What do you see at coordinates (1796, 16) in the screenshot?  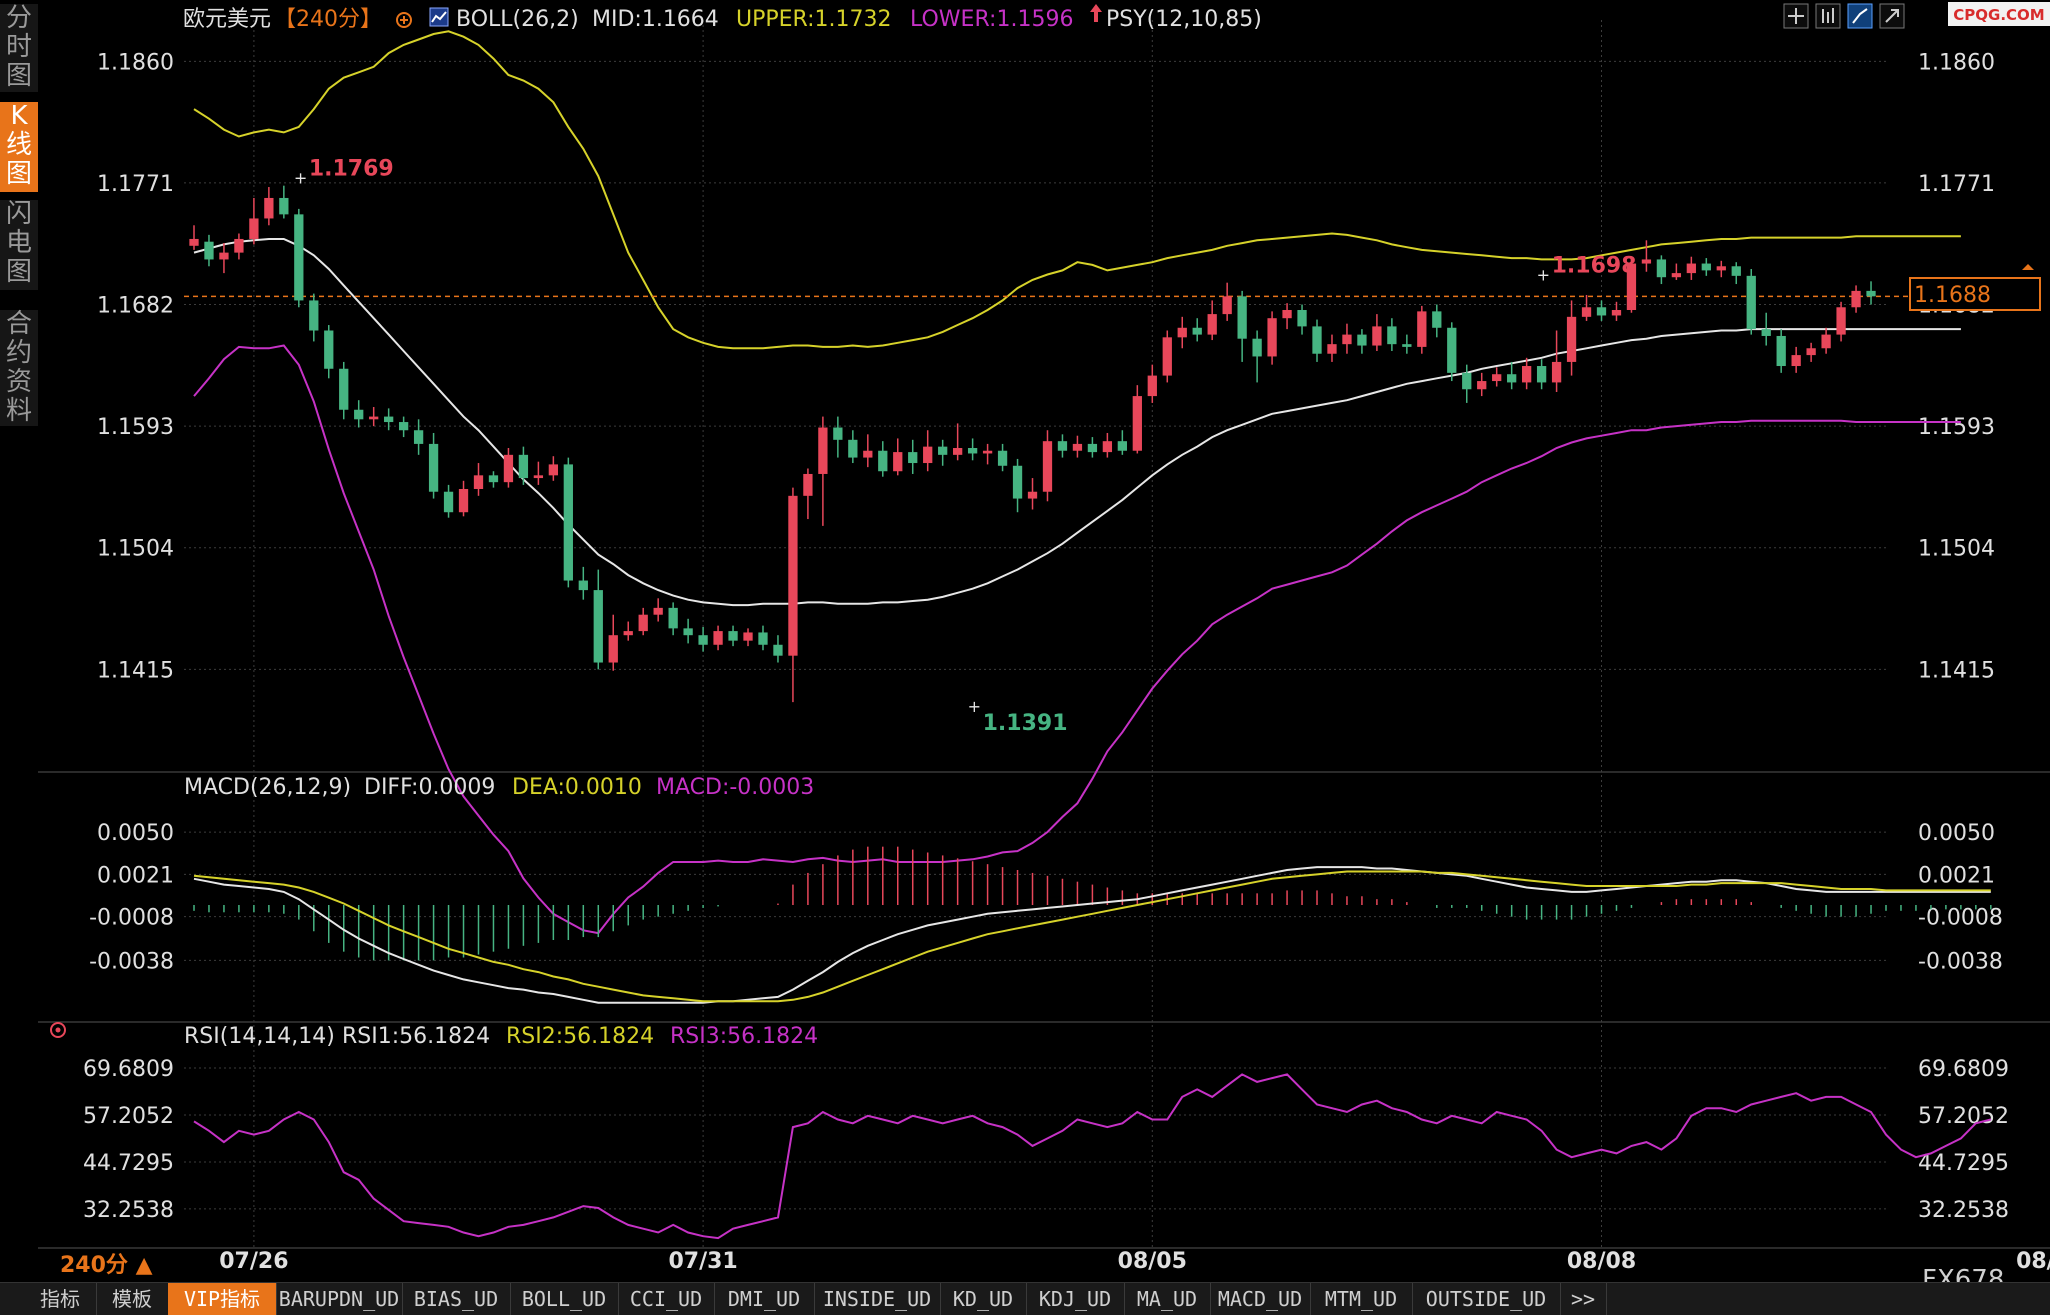 I see `crosshair-icon` at bounding box center [1796, 16].